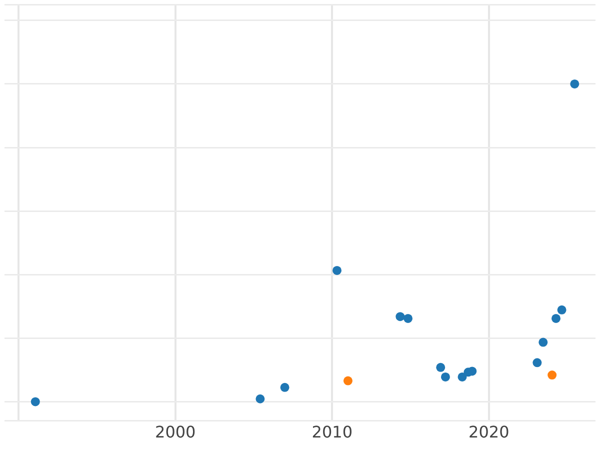 The width and height of the screenshot is (600, 450). What do you see at coordinates (175, 432) in the screenshot?
I see `x-tick-label: 2000` at bounding box center [175, 432].